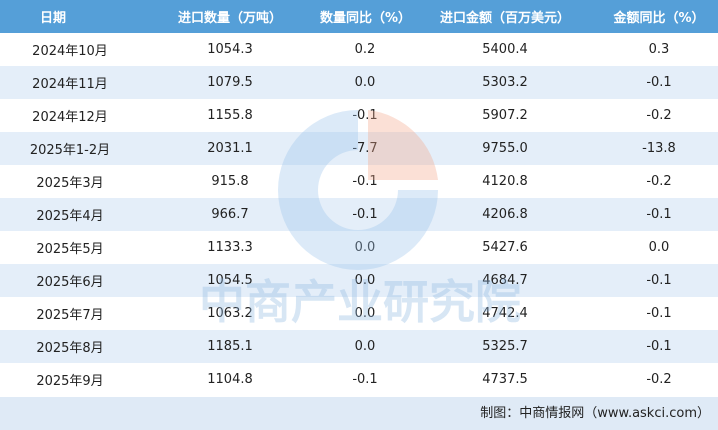 This screenshot has width=718, height=430. I want to click on table-row: 2025年3月 915.8 -0.1 4120.8 -0.2, so click(359, 181).